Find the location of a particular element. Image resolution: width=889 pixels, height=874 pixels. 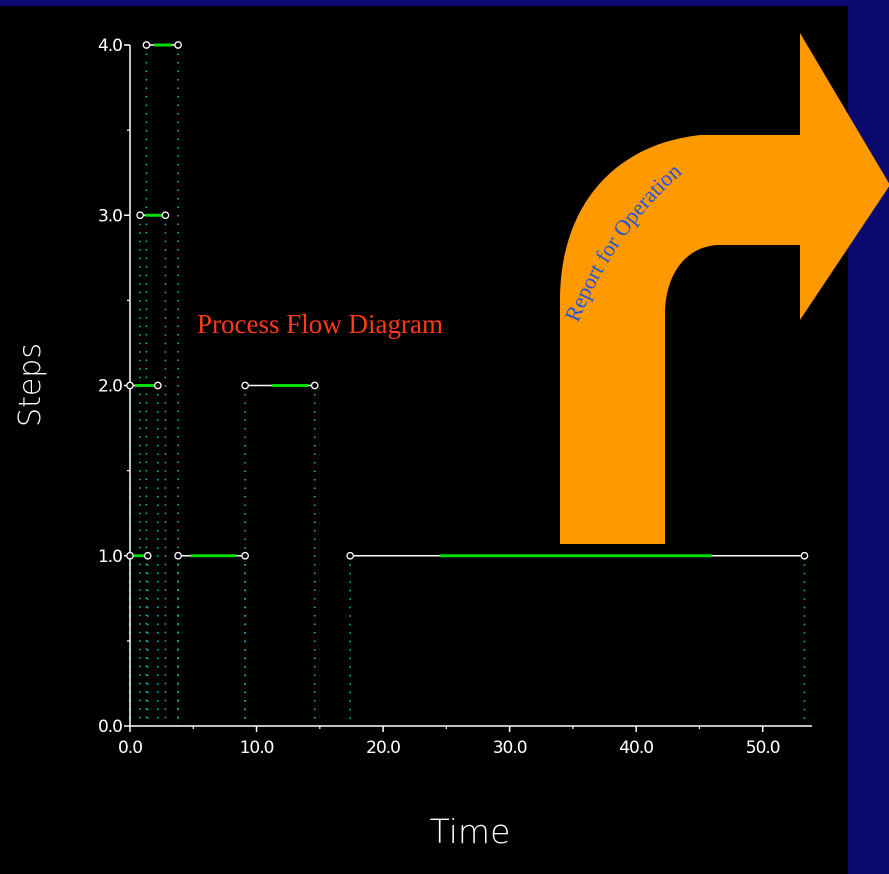

x-axis-title: Time is located at coordinates (470, 831).